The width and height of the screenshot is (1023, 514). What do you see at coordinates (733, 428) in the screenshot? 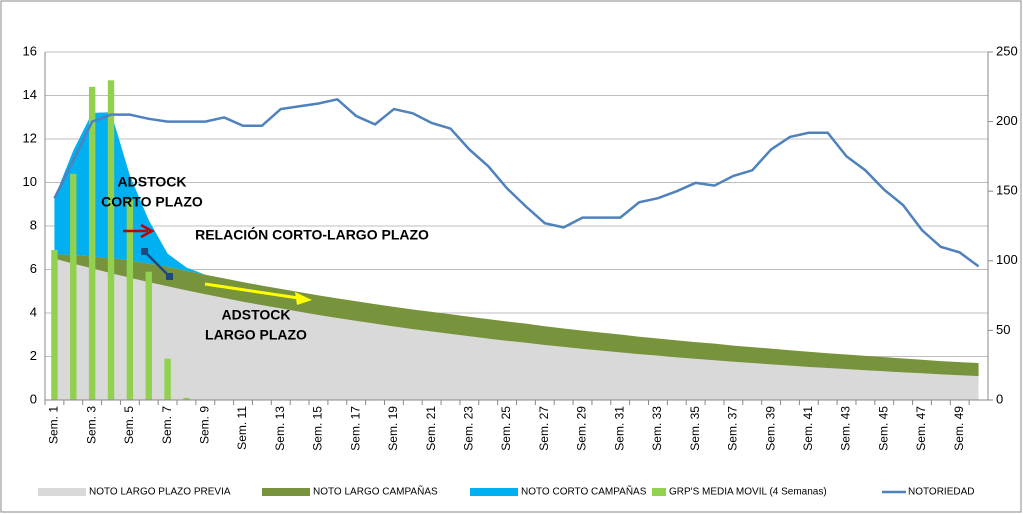
I see `x-tick-label: Sem. 37` at bounding box center [733, 428].